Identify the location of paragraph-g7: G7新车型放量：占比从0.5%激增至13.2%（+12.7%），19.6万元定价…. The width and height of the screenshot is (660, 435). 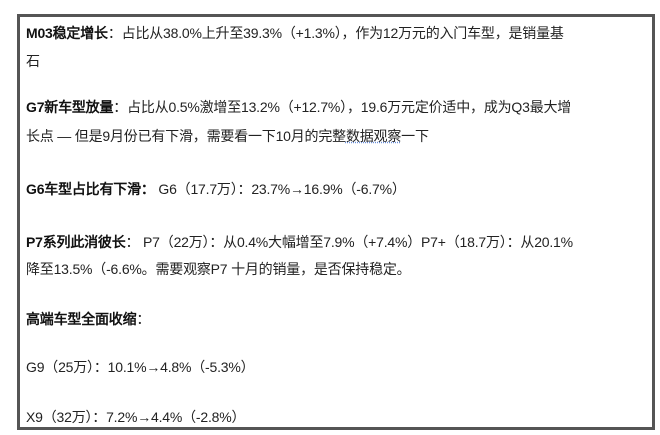
(298, 107).